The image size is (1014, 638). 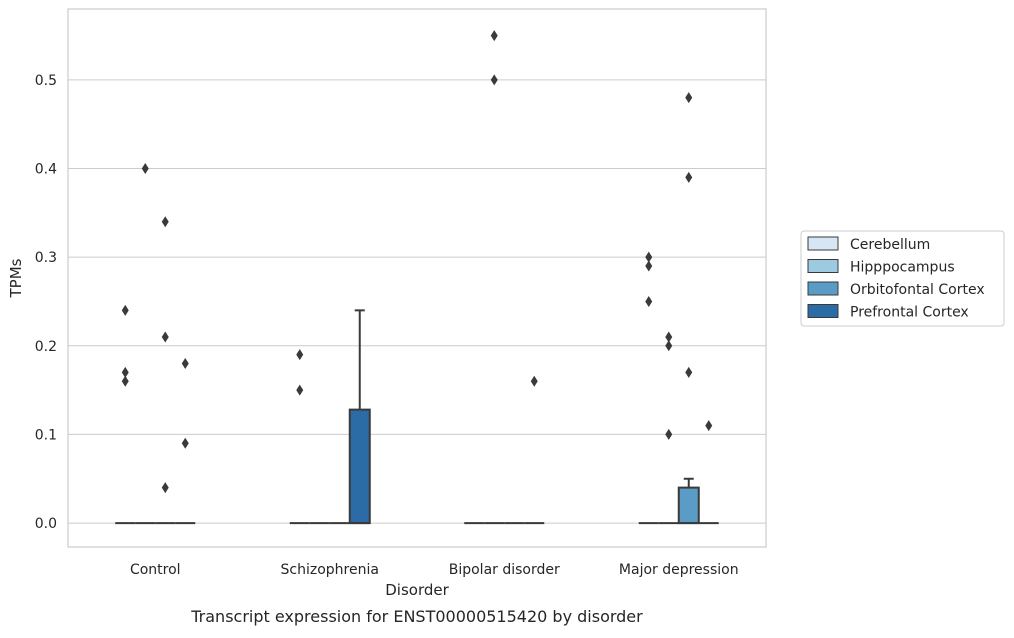 I want to click on box-prefrontal-cortex-control, so click(x=185, y=441).